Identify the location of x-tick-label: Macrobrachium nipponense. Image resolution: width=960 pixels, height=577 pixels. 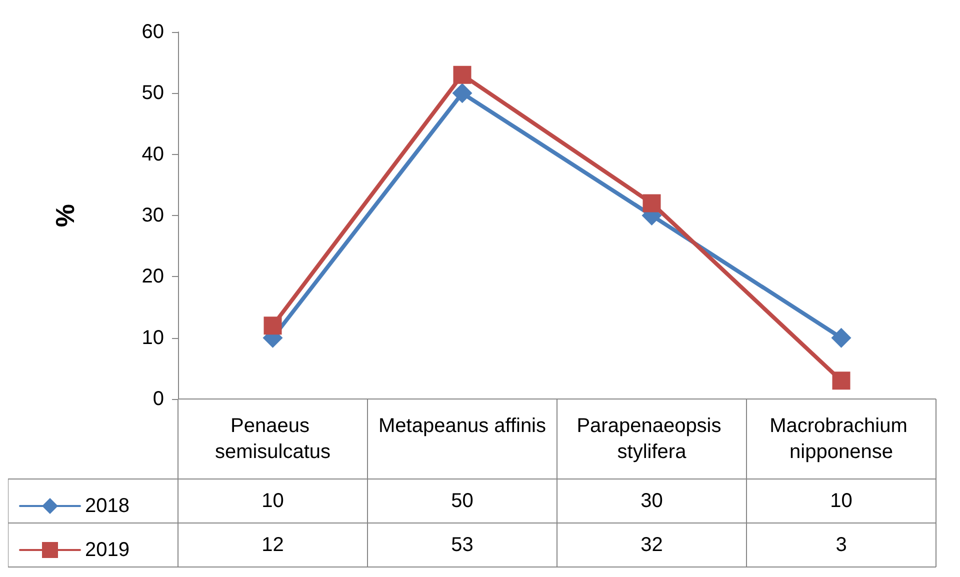
(841, 439).